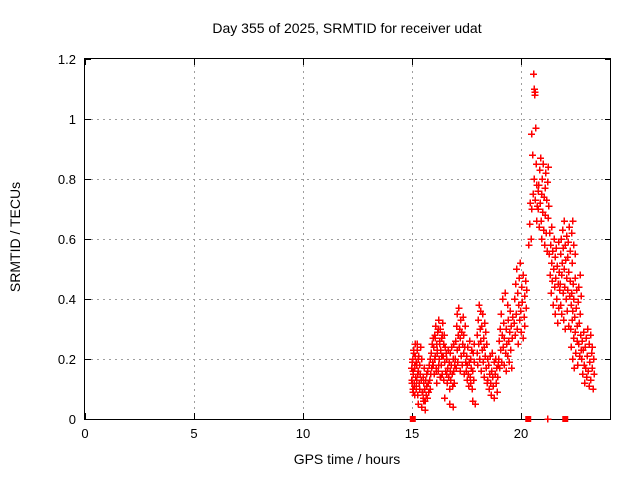  I want to click on x-tick-label: 15, so click(412, 433).